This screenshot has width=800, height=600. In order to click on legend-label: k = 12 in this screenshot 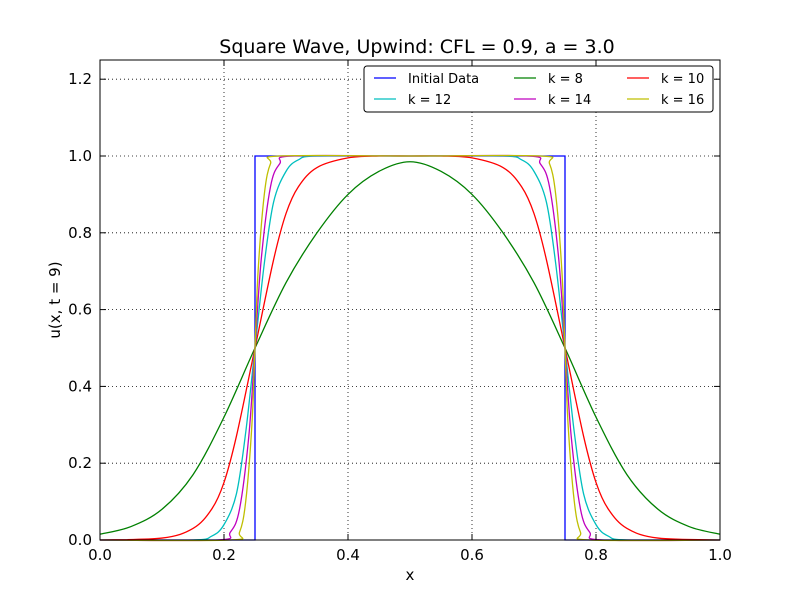, I will do `click(429, 100)`.